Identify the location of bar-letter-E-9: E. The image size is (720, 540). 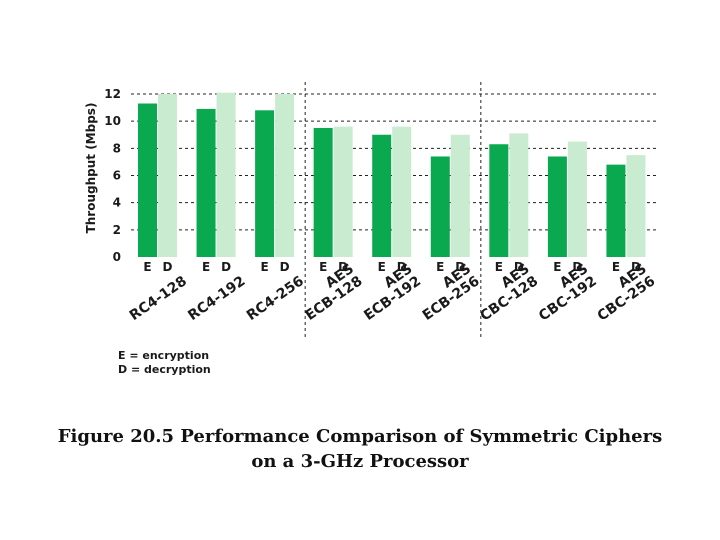
(616, 267).